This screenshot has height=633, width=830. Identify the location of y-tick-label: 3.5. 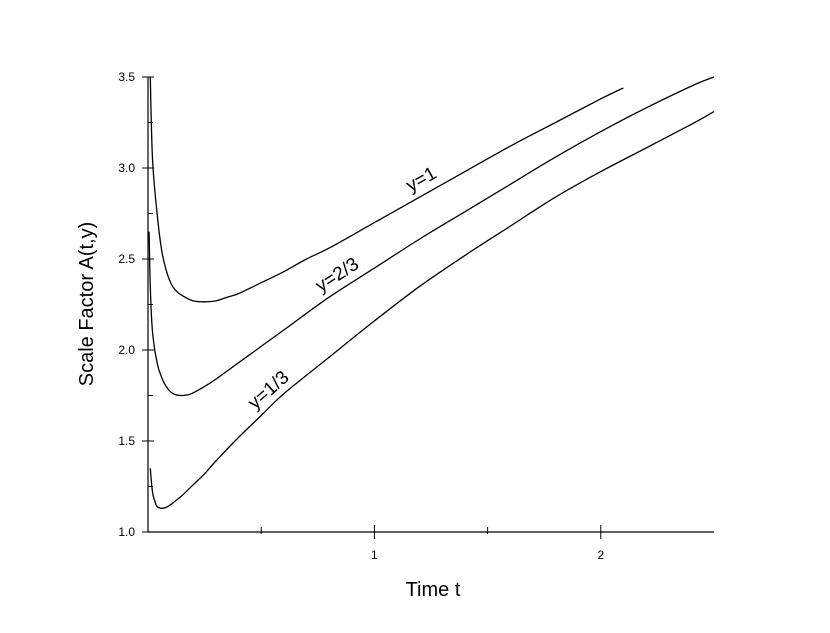
(126, 77).